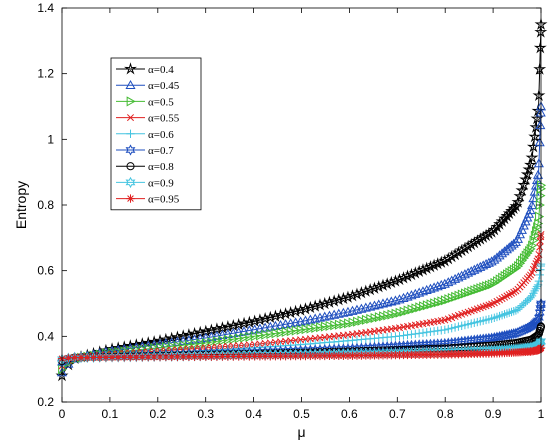  I want to click on y-tick-label: 0.8, so click(45, 205).